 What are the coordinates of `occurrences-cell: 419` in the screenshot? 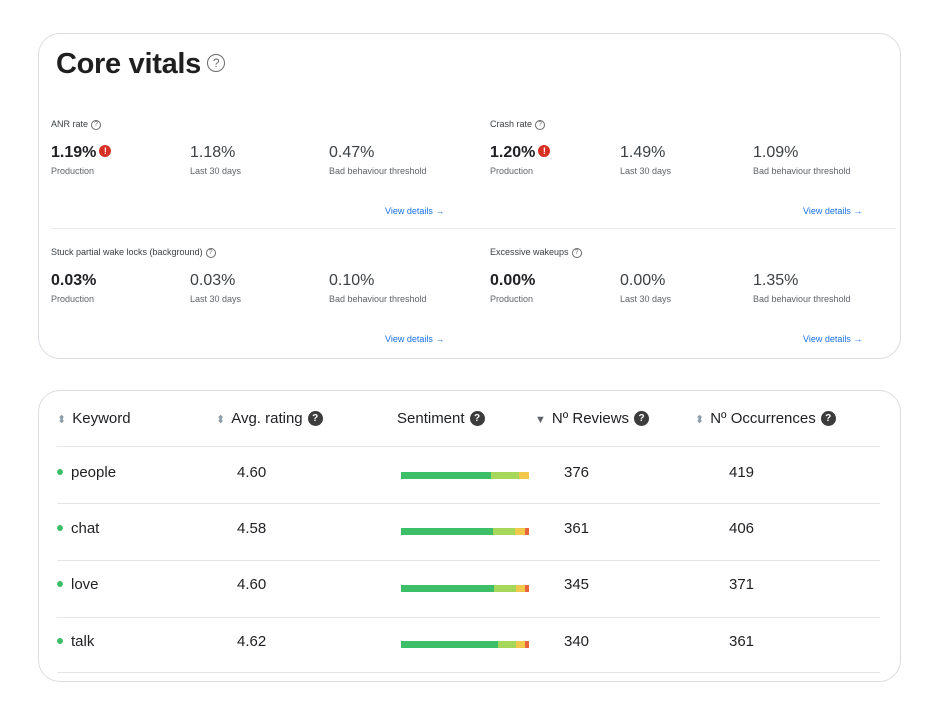 It's located at (742, 472).